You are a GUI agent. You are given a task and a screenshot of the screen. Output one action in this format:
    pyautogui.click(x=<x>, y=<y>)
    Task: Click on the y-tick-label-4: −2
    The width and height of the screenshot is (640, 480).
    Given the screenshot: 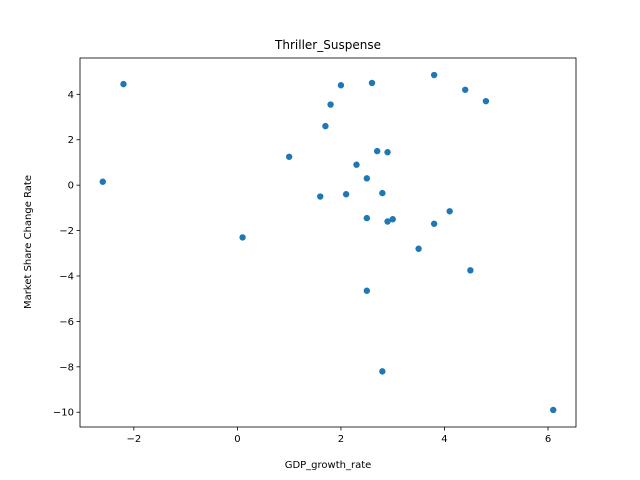 What is the action you would take?
    pyautogui.click(x=66, y=231)
    